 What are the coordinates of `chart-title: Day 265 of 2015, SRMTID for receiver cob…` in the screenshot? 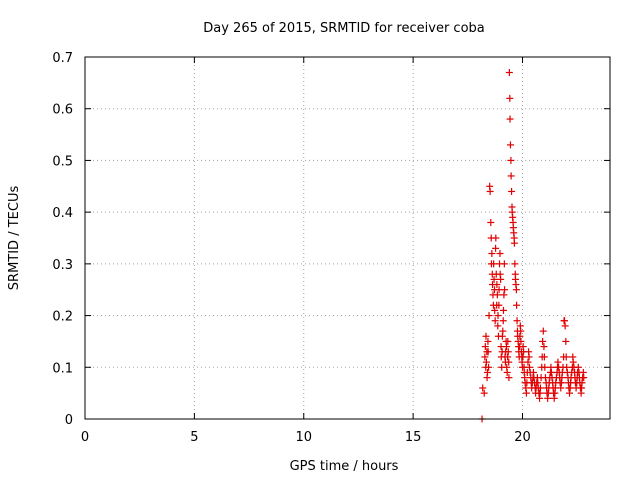 It's located at (344, 28).